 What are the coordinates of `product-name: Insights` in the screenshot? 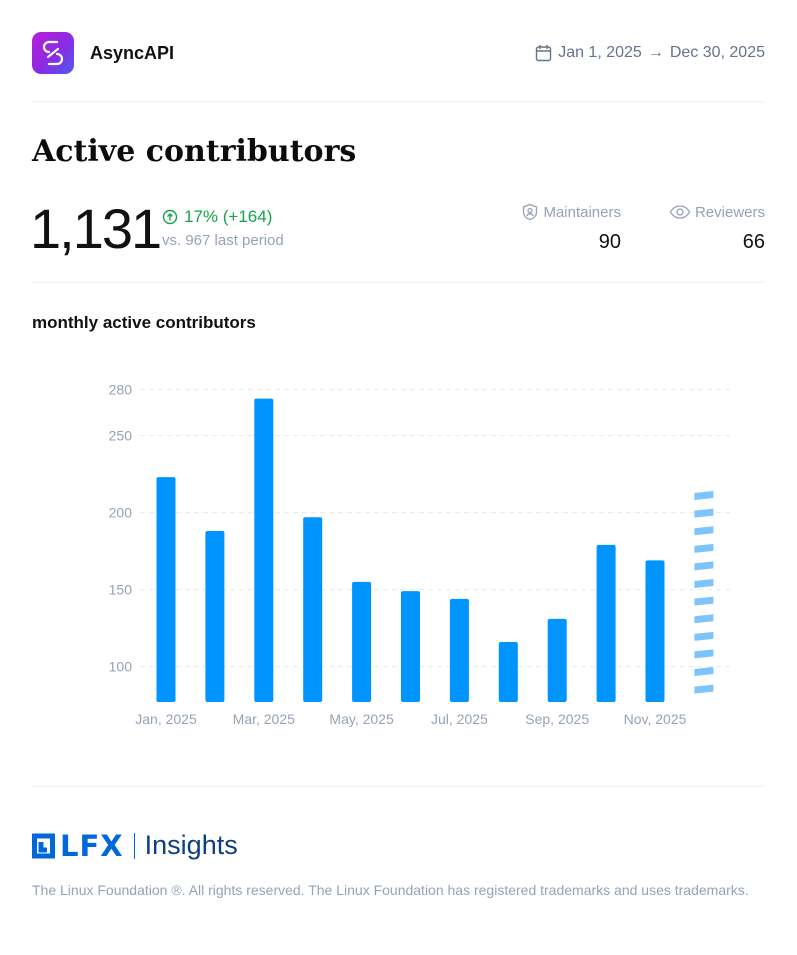 It's located at (191, 845).